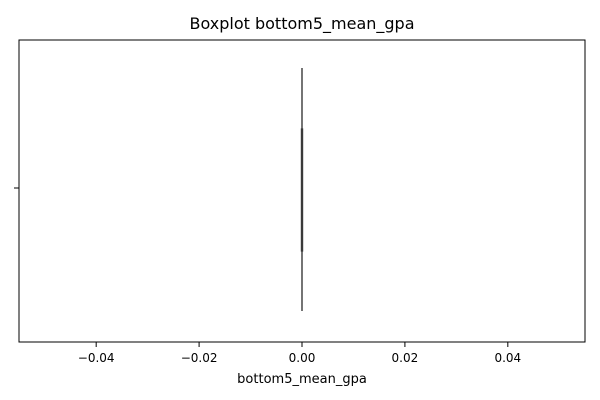  I want to click on x-tick-label: 0.02, so click(405, 358).